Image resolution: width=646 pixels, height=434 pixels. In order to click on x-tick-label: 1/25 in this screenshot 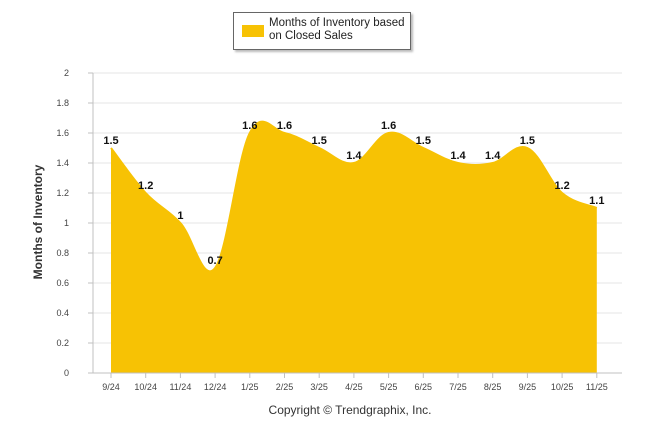, I will do `click(250, 387)`.